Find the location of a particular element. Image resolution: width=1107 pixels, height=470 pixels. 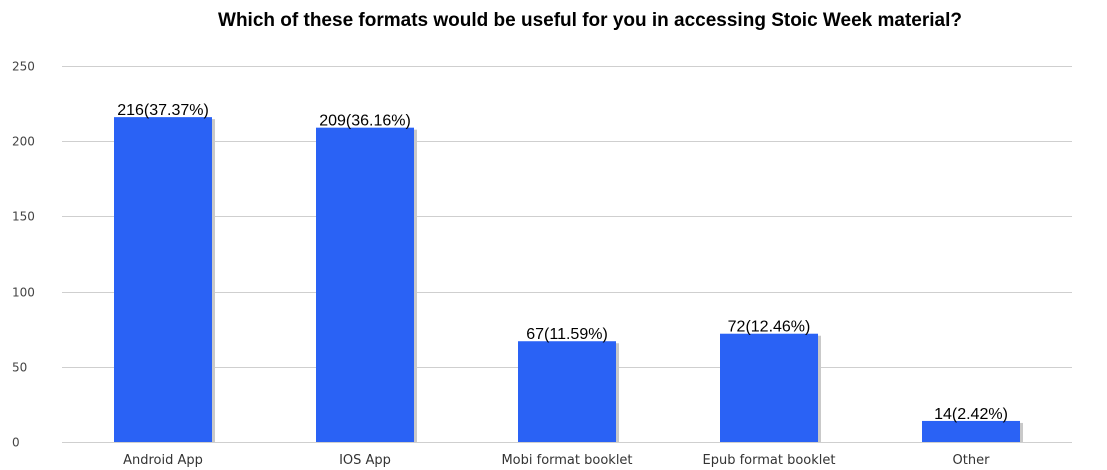

bar-other is located at coordinates (971, 431).